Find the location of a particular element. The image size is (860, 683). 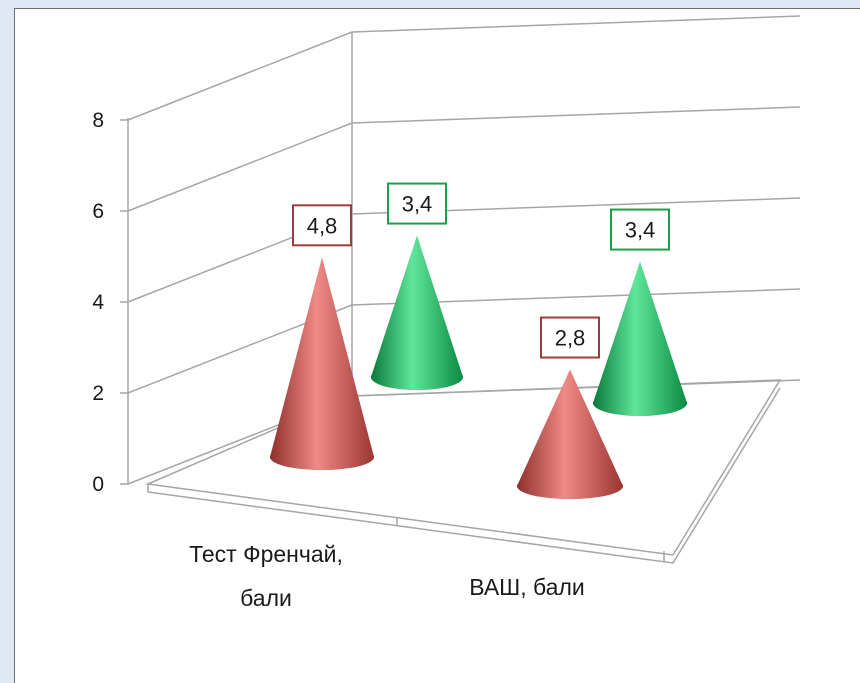

y-tick-label: 4 is located at coordinates (98, 302).